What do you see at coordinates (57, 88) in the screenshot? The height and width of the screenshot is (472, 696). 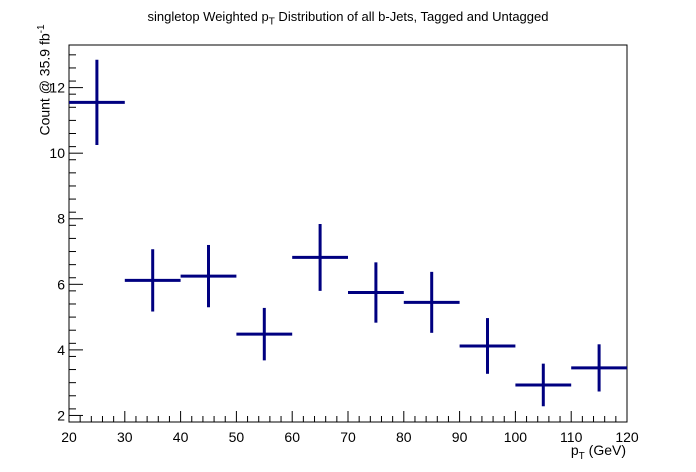 I see `y-tick-label: 12` at bounding box center [57, 88].